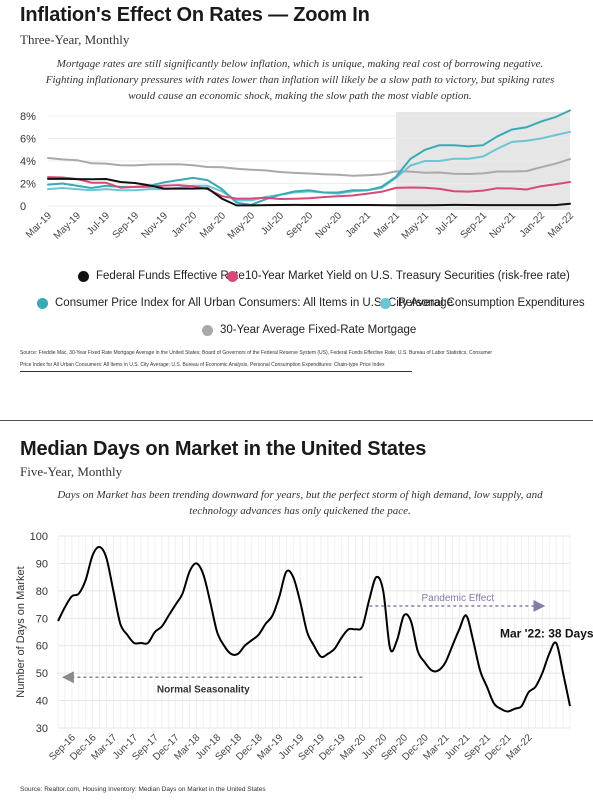  Describe the element at coordinates (318, 330) in the screenshot. I see `legend-label: 30-Year Average Fixed-Rate Mortgage` at that location.